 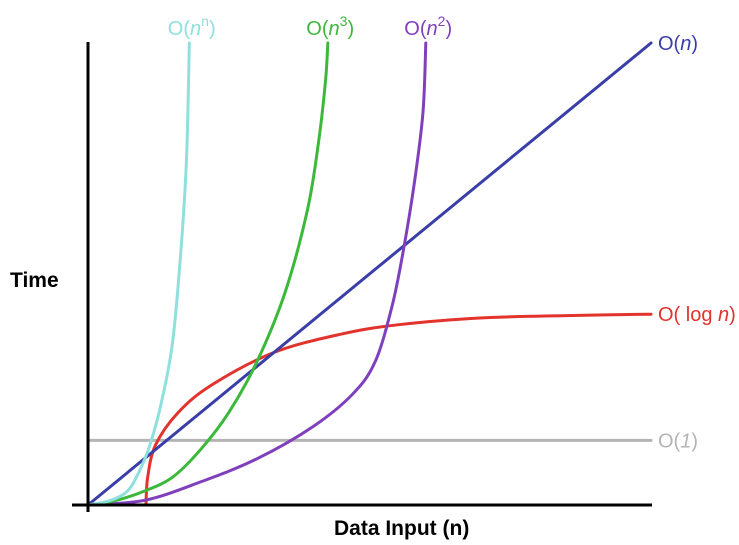 What do you see at coordinates (401, 528) in the screenshot?
I see `x-axis-title: Data Input (n)` at bounding box center [401, 528].